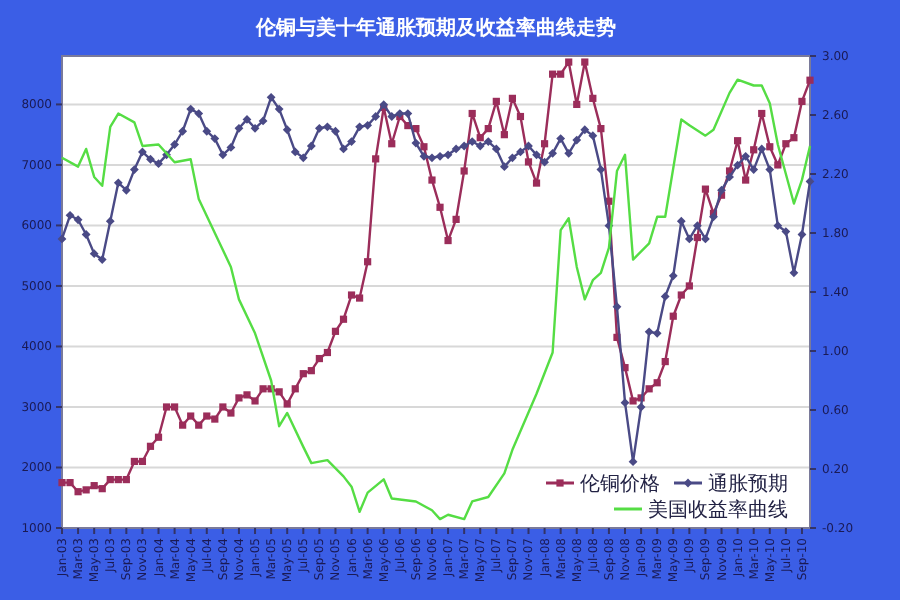 This screenshot has width=900, height=600. I want to click on legend-label: 通胀预期, so click(748, 484).